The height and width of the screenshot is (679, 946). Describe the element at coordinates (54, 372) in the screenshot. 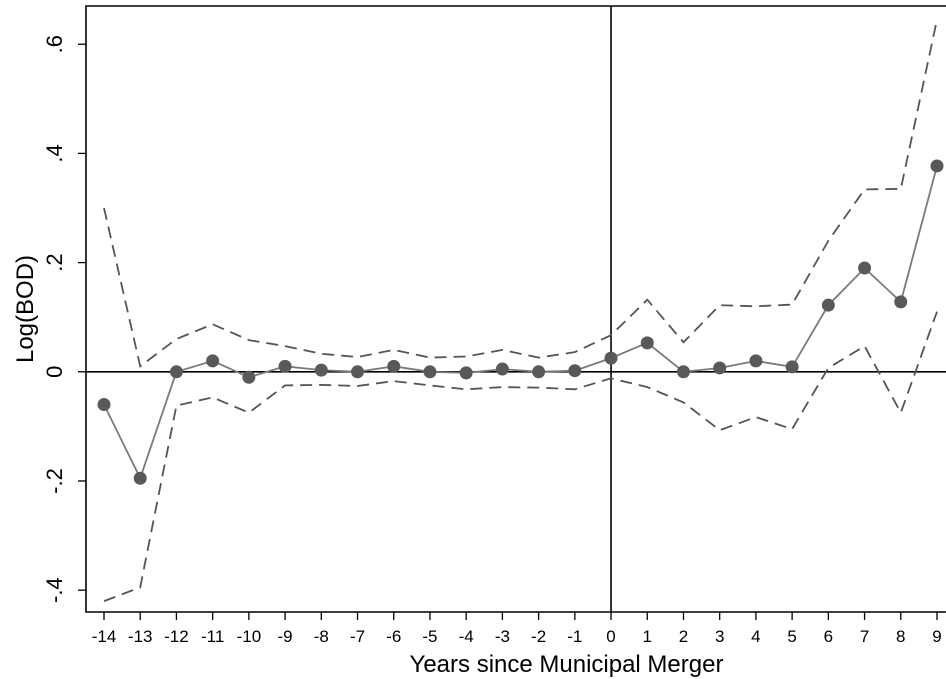

I see `y-tick-label: 0` at that location.